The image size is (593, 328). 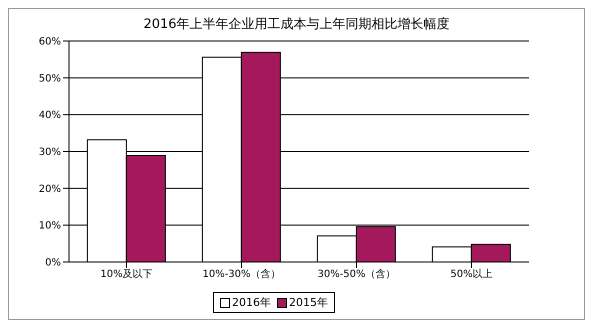 I want to click on x-tick-label: 30%-50%（含）, so click(x=356, y=274).